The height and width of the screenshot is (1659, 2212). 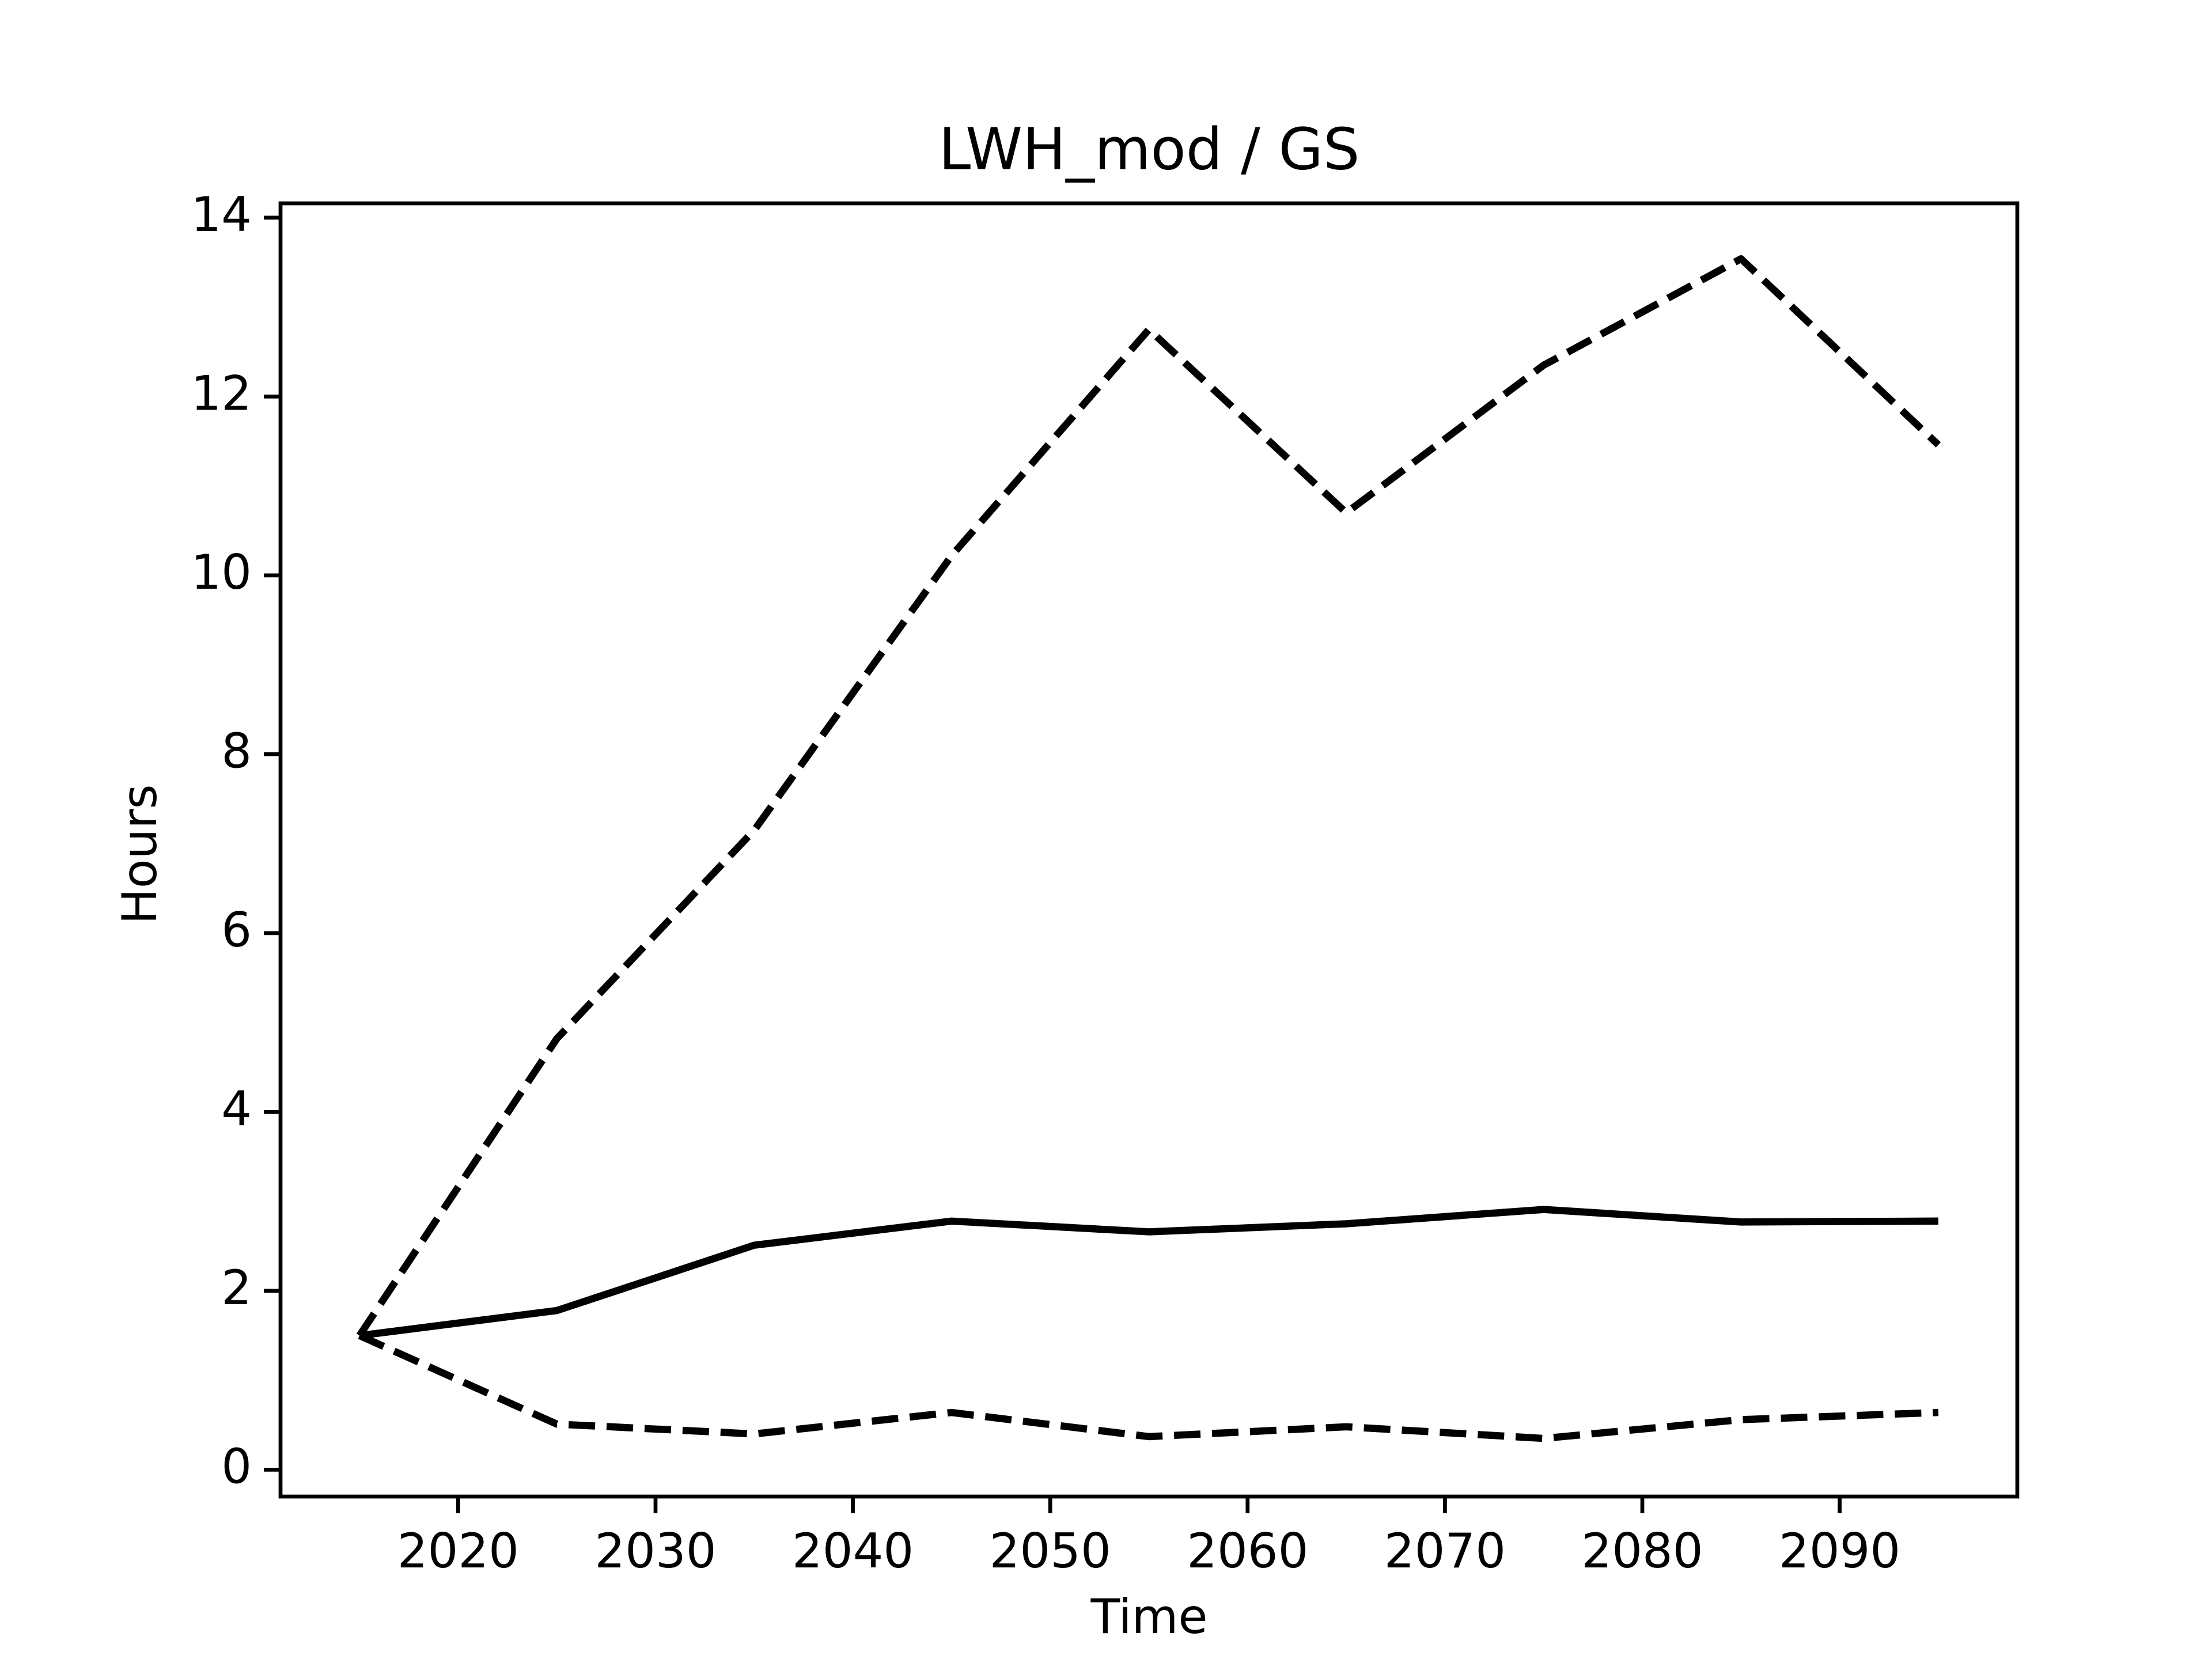 What do you see at coordinates (1149, 149) in the screenshot?
I see `chart-title: LWH_mod / GS` at bounding box center [1149, 149].